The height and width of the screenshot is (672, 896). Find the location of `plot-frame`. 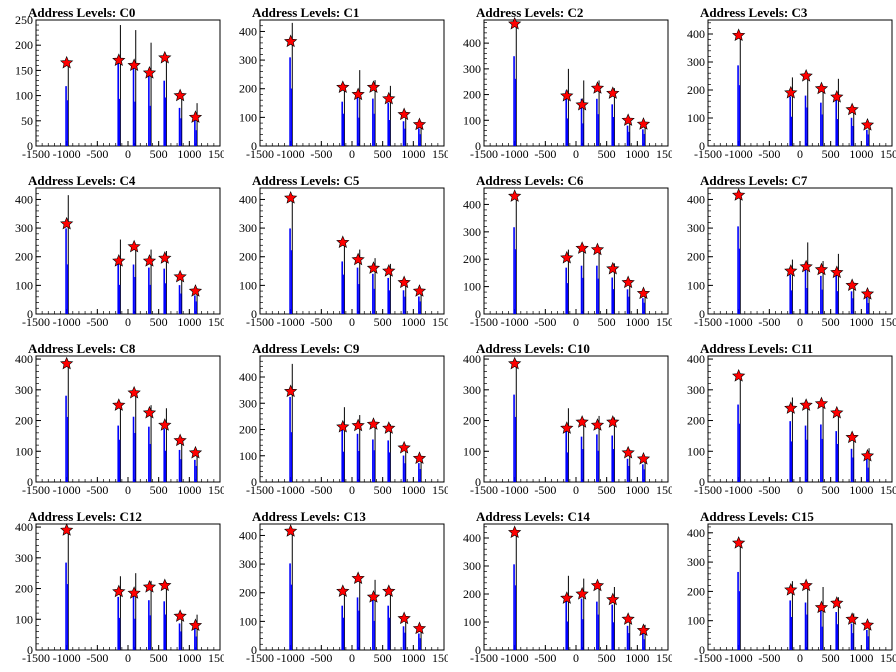

plot-frame is located at coordinates (800, 251).